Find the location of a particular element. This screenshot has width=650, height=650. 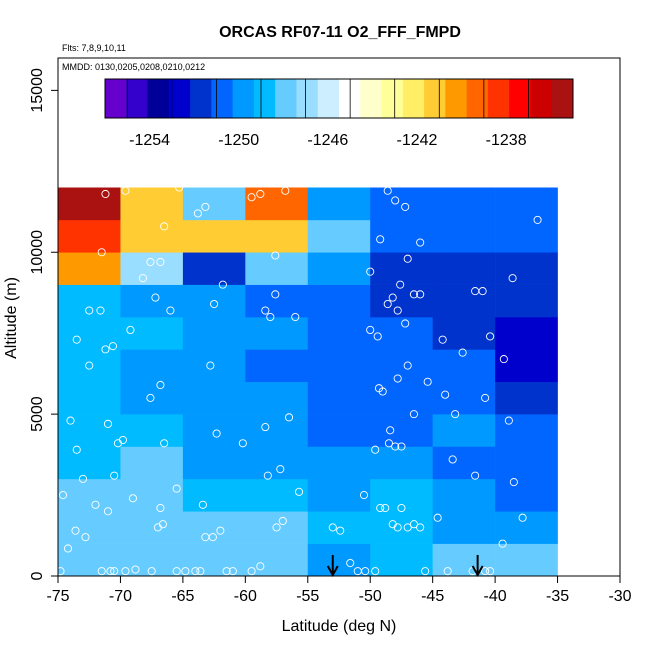

y-axis-label: Altitude (m) is located at coordinates (11, 318).